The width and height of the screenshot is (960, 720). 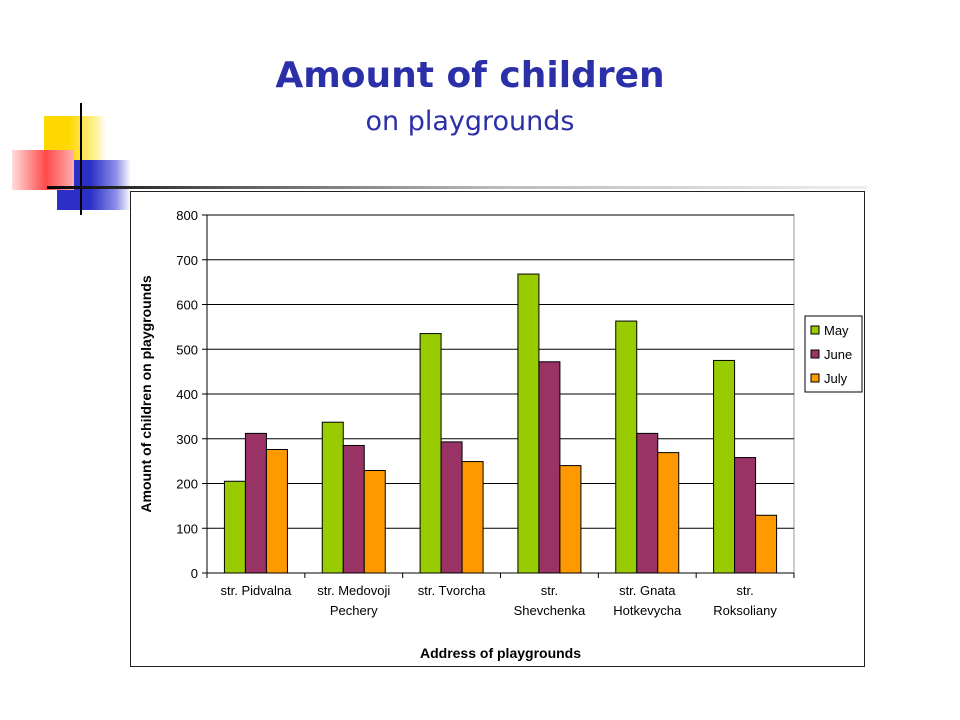 I want to click on y-tick-label: 200, so click(x=187, y=484).